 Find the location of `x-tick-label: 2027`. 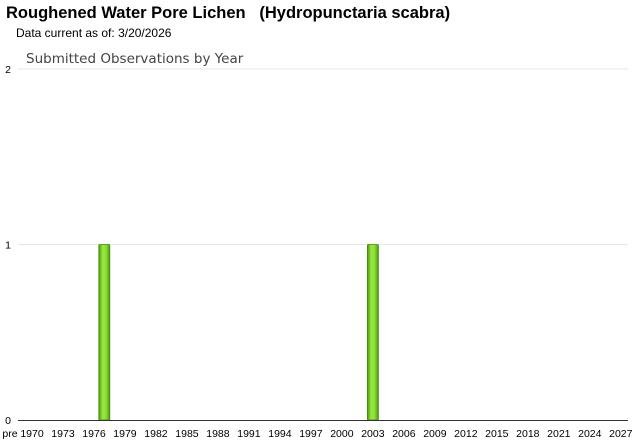

x-tick-label: 2027 is located at coordinates (621, 434).